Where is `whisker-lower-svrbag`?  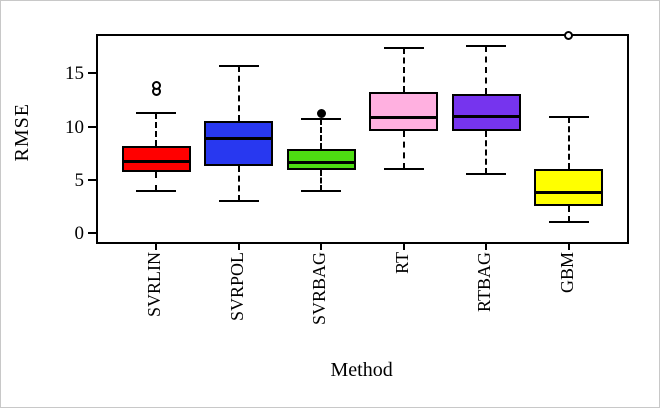
whisker-lower-svrbag is located at coordinates (321, 180).